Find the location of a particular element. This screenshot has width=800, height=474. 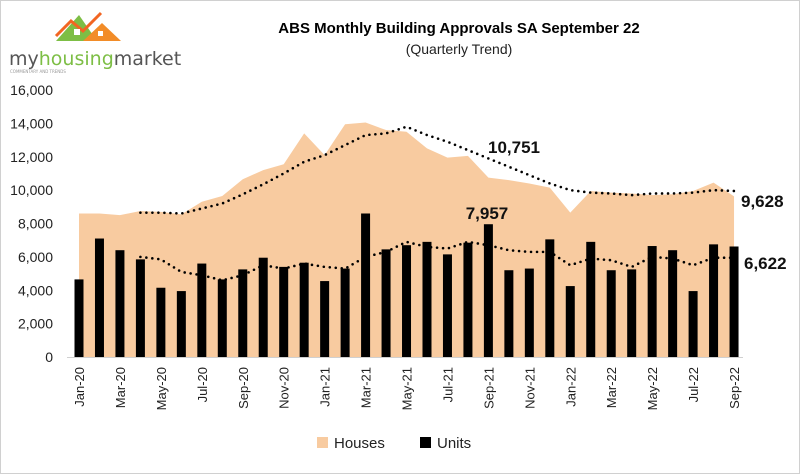

legend-swatch-houses is located at coordinates (322, 442).